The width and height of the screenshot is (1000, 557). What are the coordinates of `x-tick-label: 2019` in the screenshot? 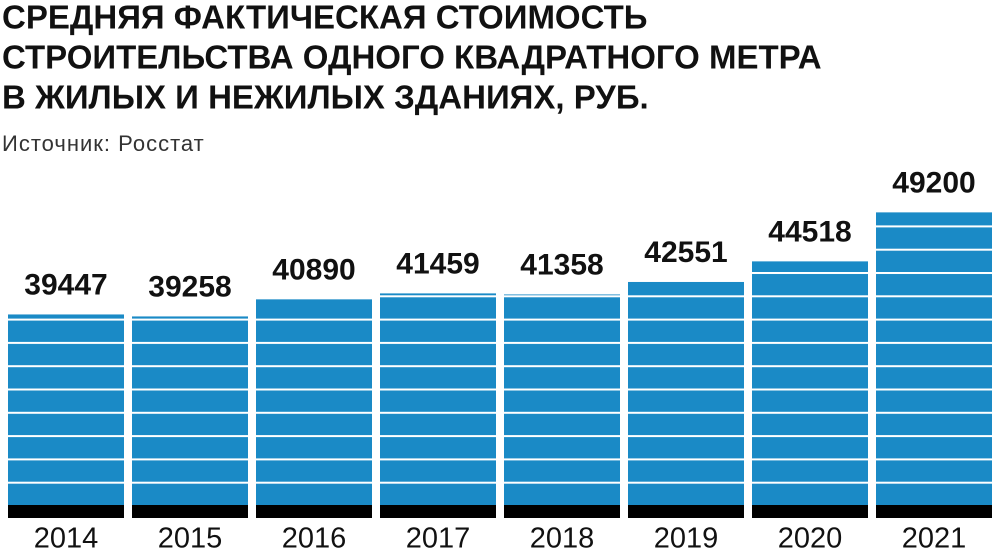 It's located at (686, 539).